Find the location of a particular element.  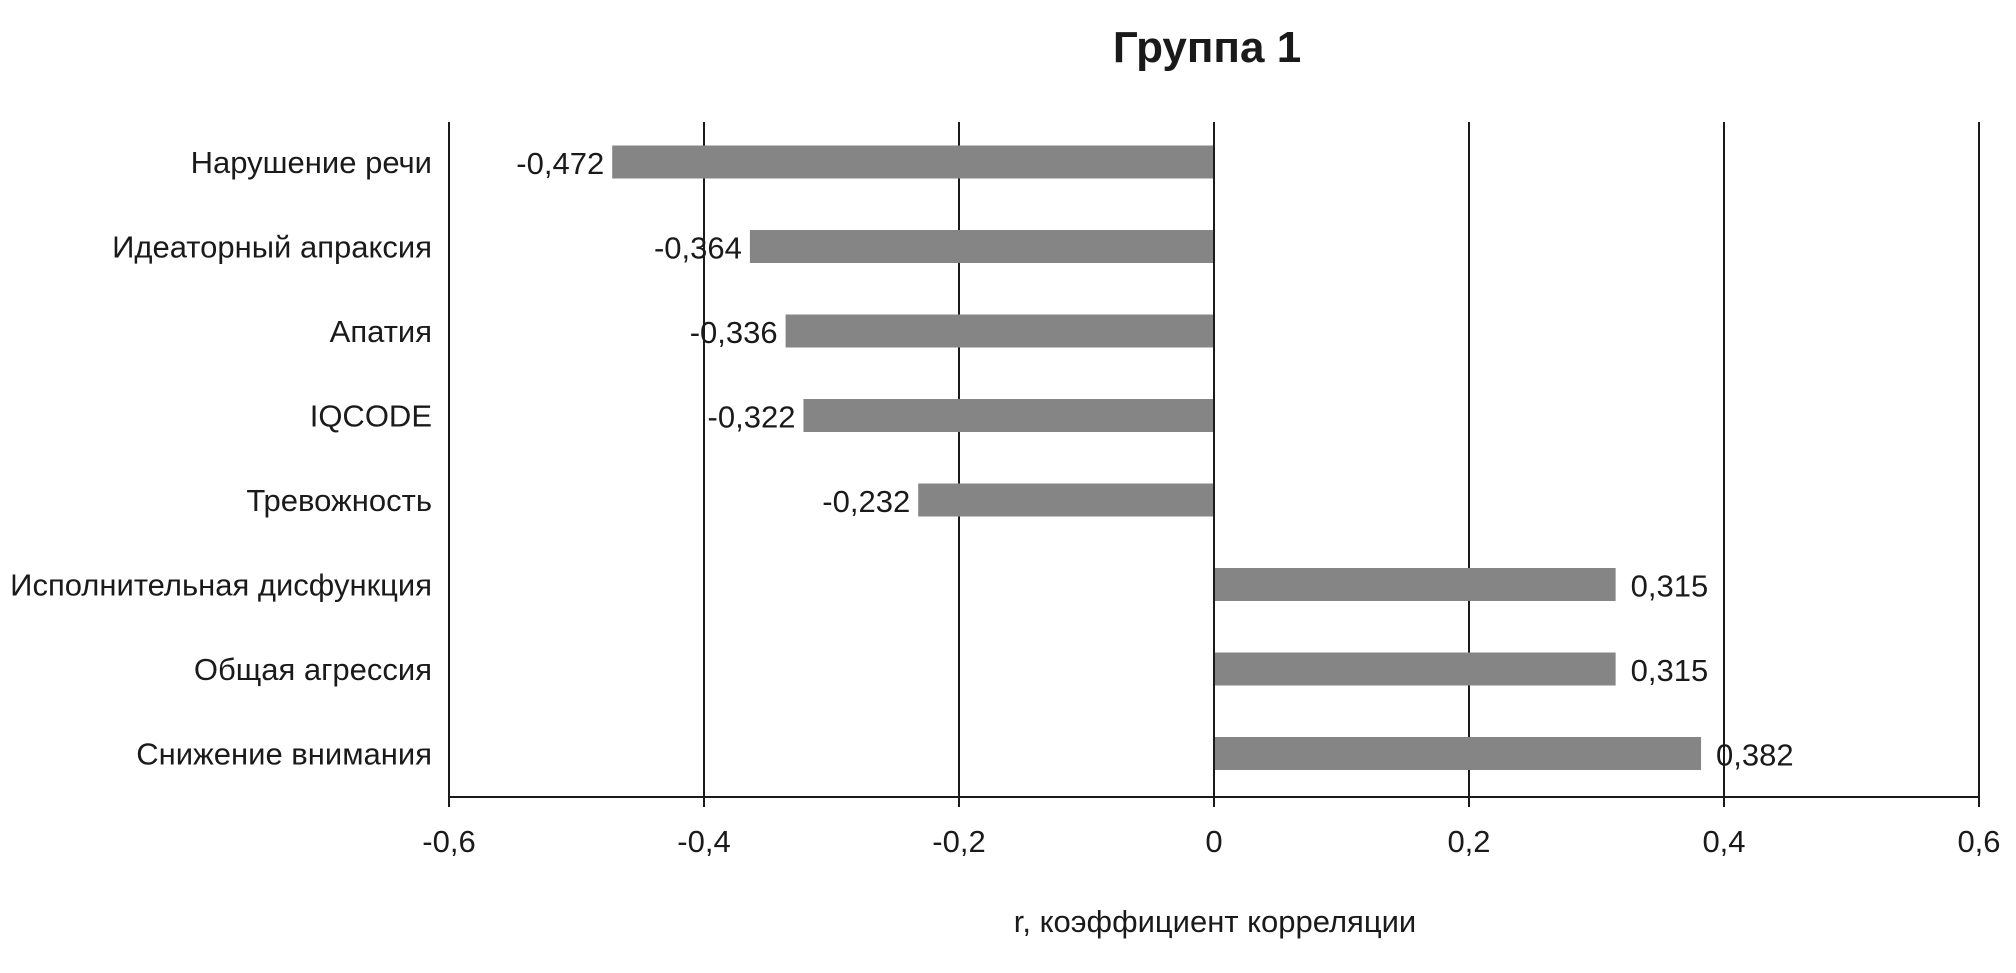

data-label: -0,232 is located at coordinates (866, 501).